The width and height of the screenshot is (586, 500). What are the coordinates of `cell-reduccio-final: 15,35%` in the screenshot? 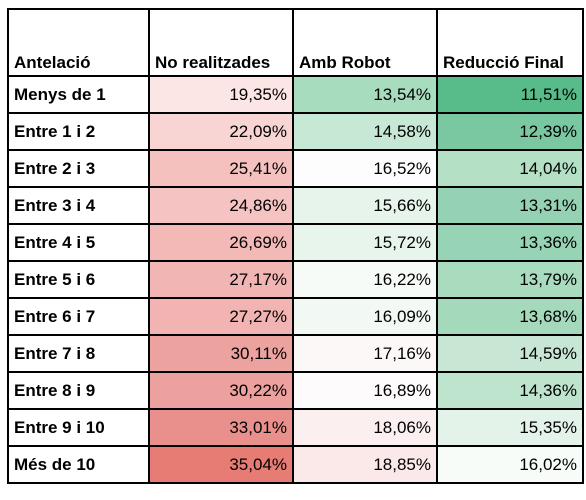 It's located at (510, 427).